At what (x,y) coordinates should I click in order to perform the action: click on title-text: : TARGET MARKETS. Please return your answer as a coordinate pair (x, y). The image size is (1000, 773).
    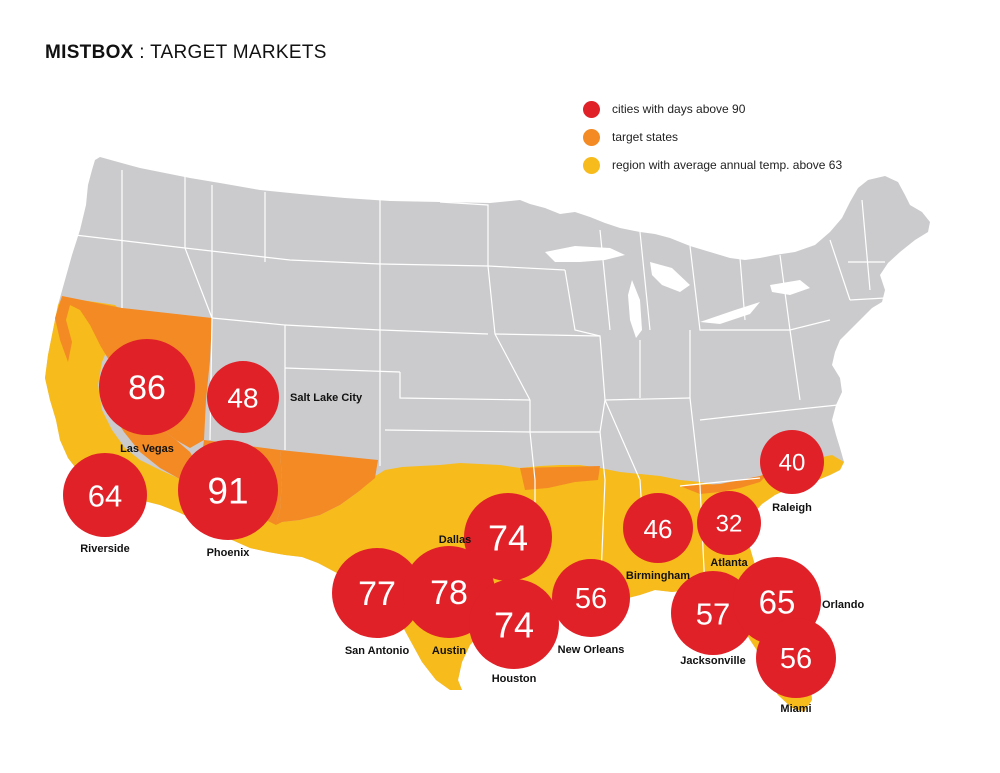
    Looking at the image, I should click on (230, 52).